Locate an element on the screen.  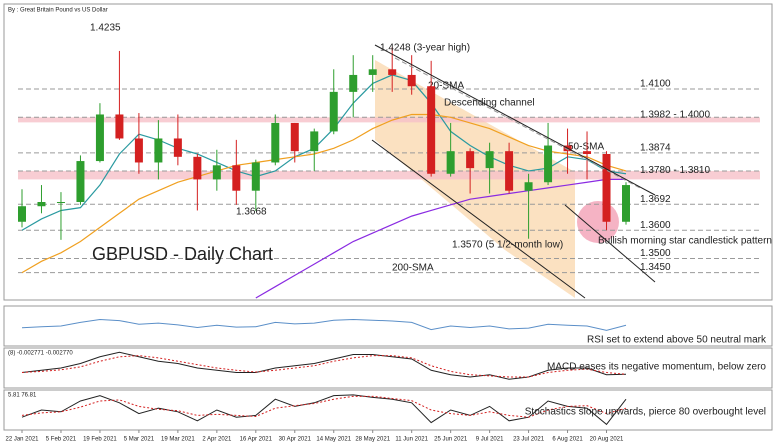
x-tick-label: 22 Jan 2021 is located at coordinates (22, 440).